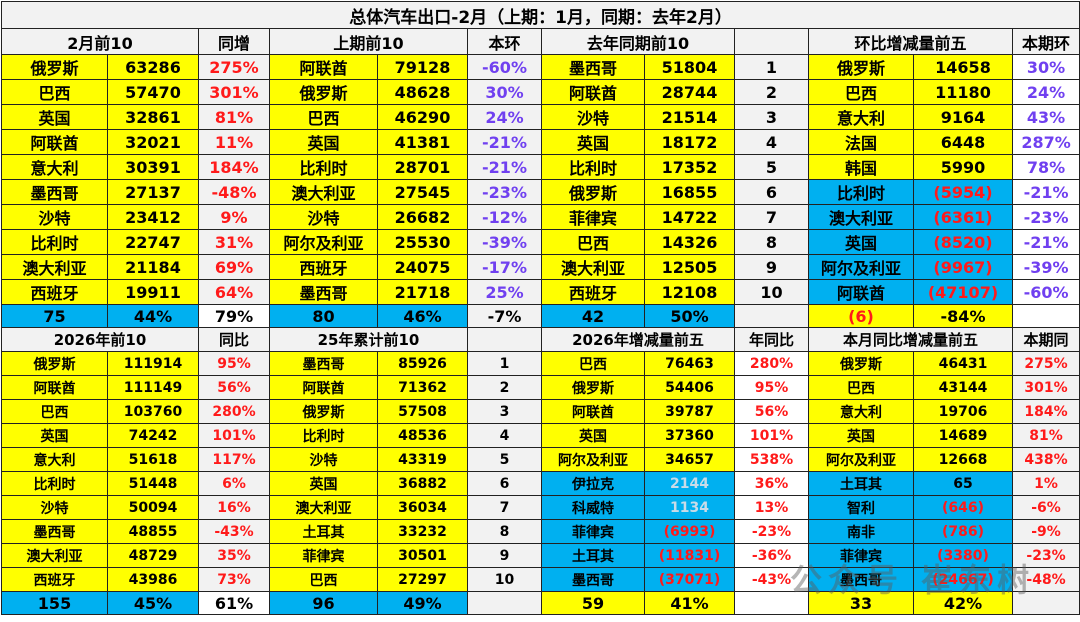 This screenshot has height=622, width=1080. I want to click on table-row: 155 45% 61% 96 49% 59 41% 33 42%, so click(540, 603).